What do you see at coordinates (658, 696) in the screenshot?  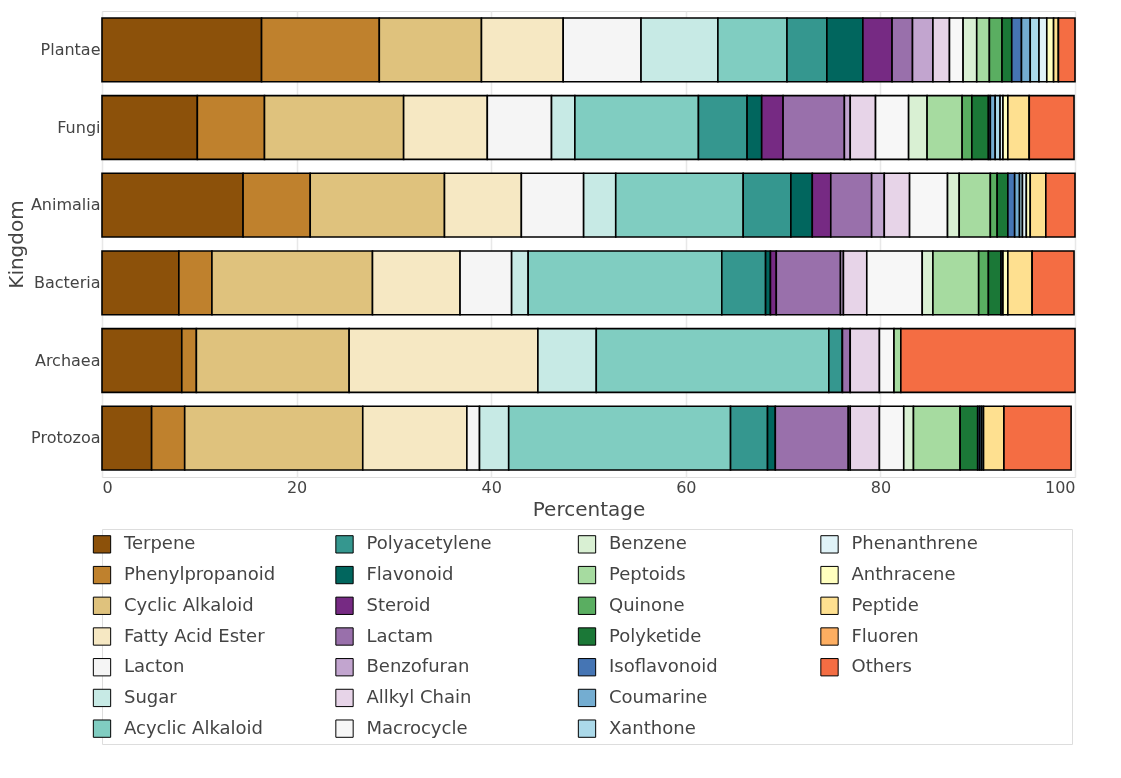 I see `legend-label: Coumarine` at bounding box center [658, 696].